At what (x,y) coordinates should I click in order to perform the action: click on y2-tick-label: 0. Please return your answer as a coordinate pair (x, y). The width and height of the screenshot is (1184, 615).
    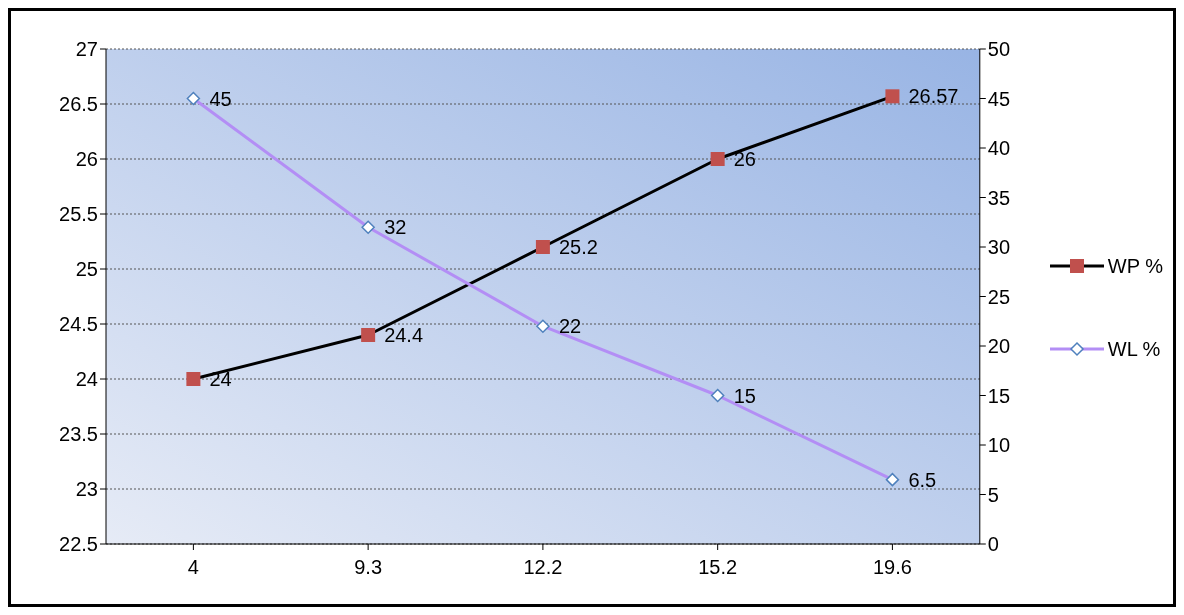
    Looking at the image, I should click on (993, 544).